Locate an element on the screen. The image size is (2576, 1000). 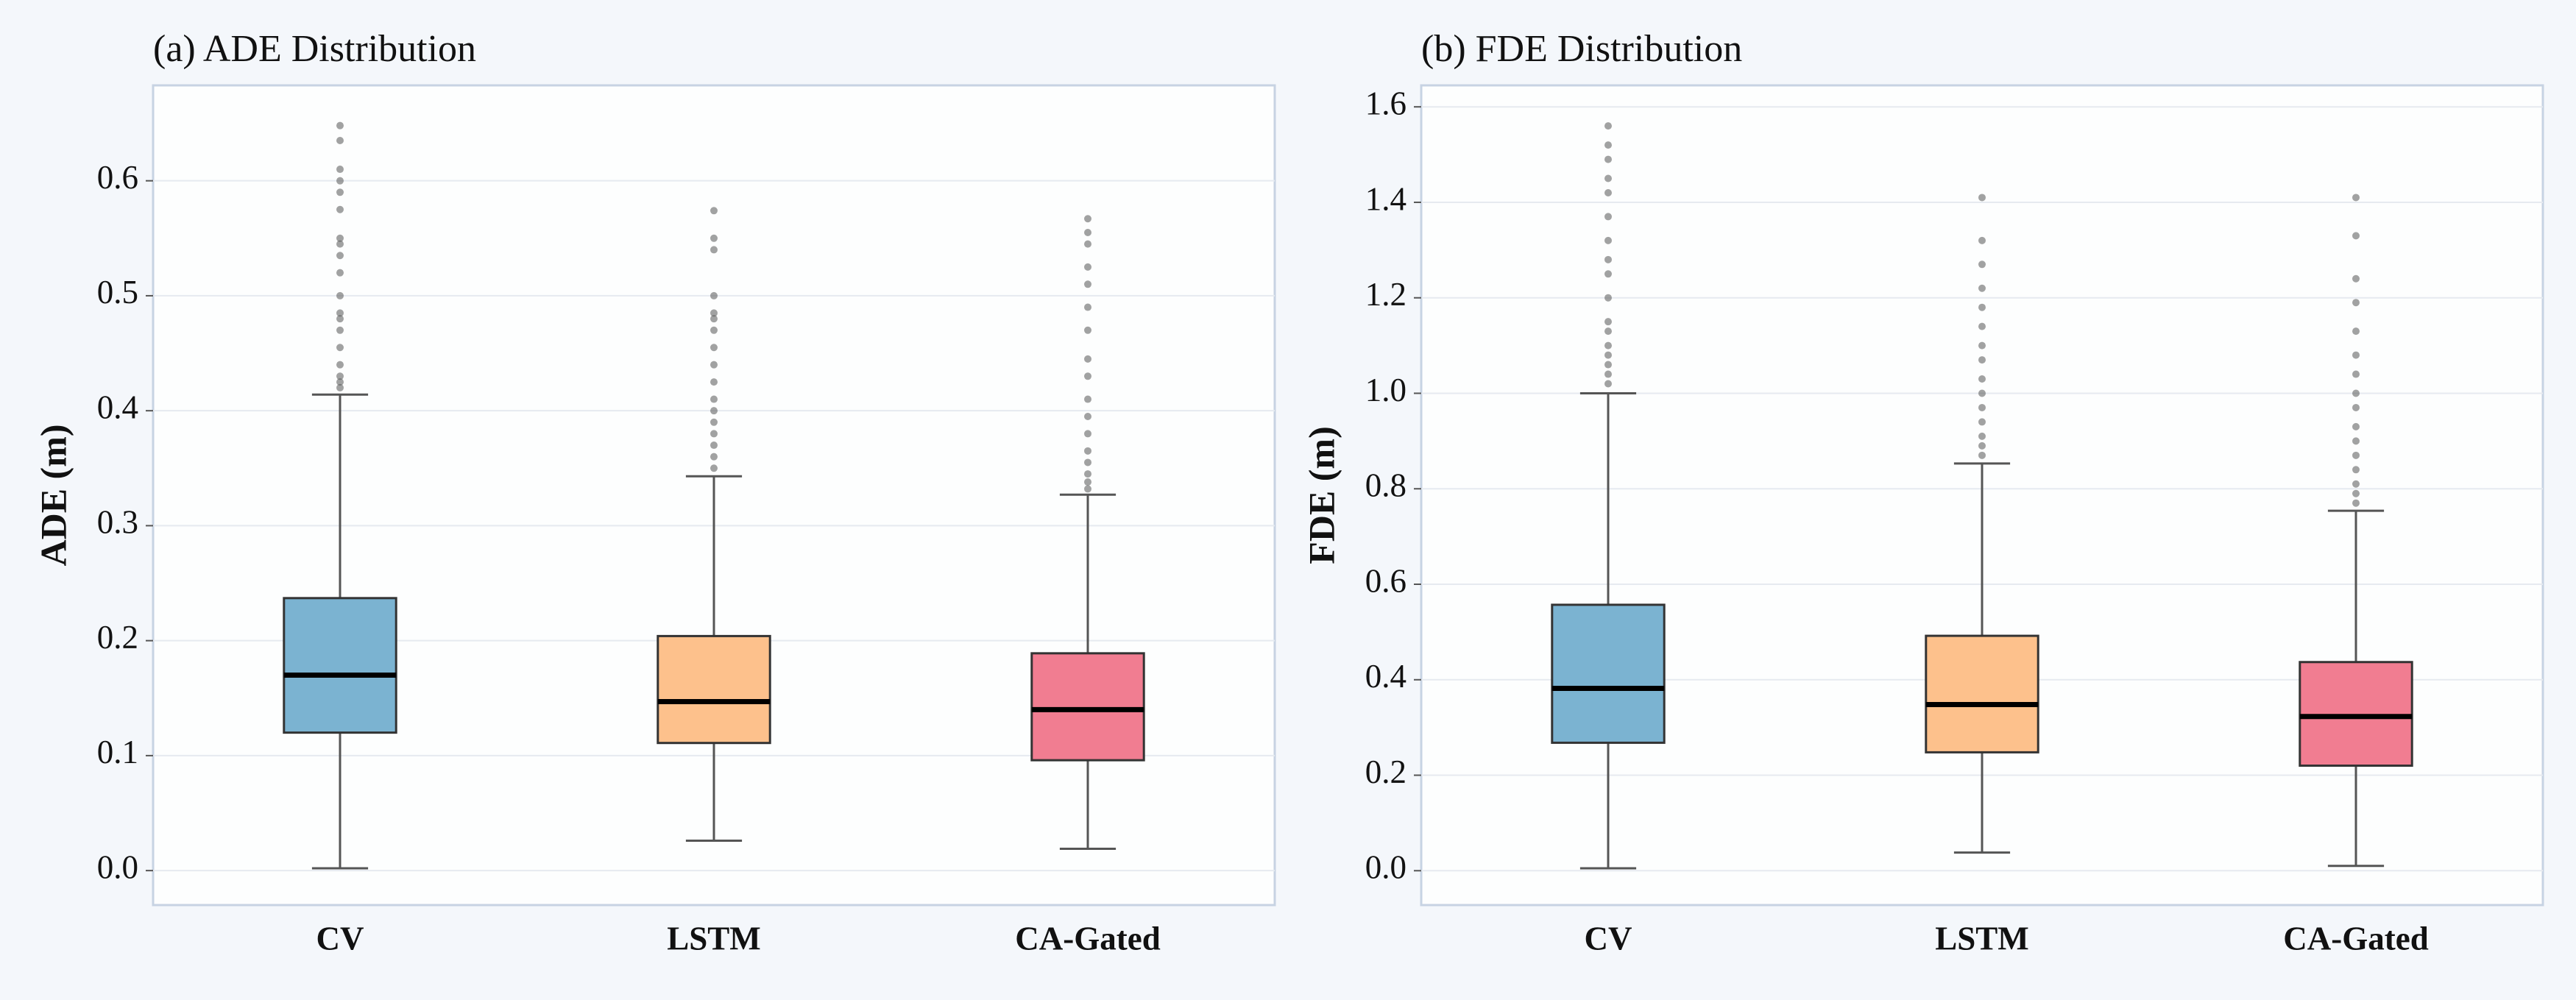
y-tick-label: 0.4 is located at coordinates (1385, 676).